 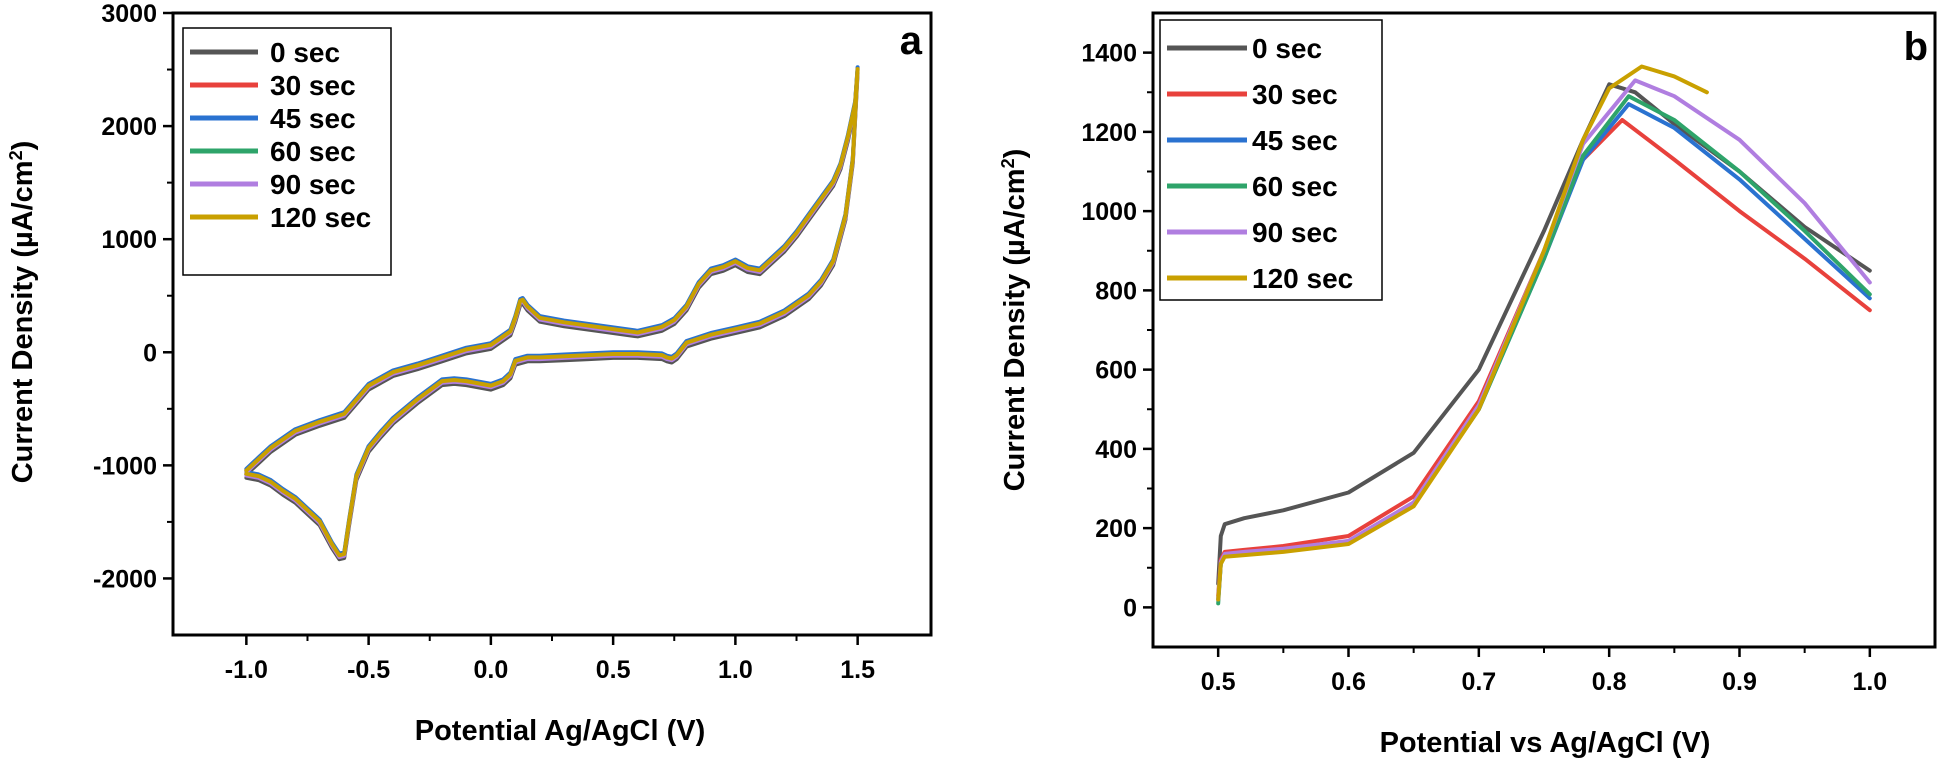 I want to click on panel-b-x-axis-title: Potential vs Ag/AgCl (V), so click(x=1545, y=743).